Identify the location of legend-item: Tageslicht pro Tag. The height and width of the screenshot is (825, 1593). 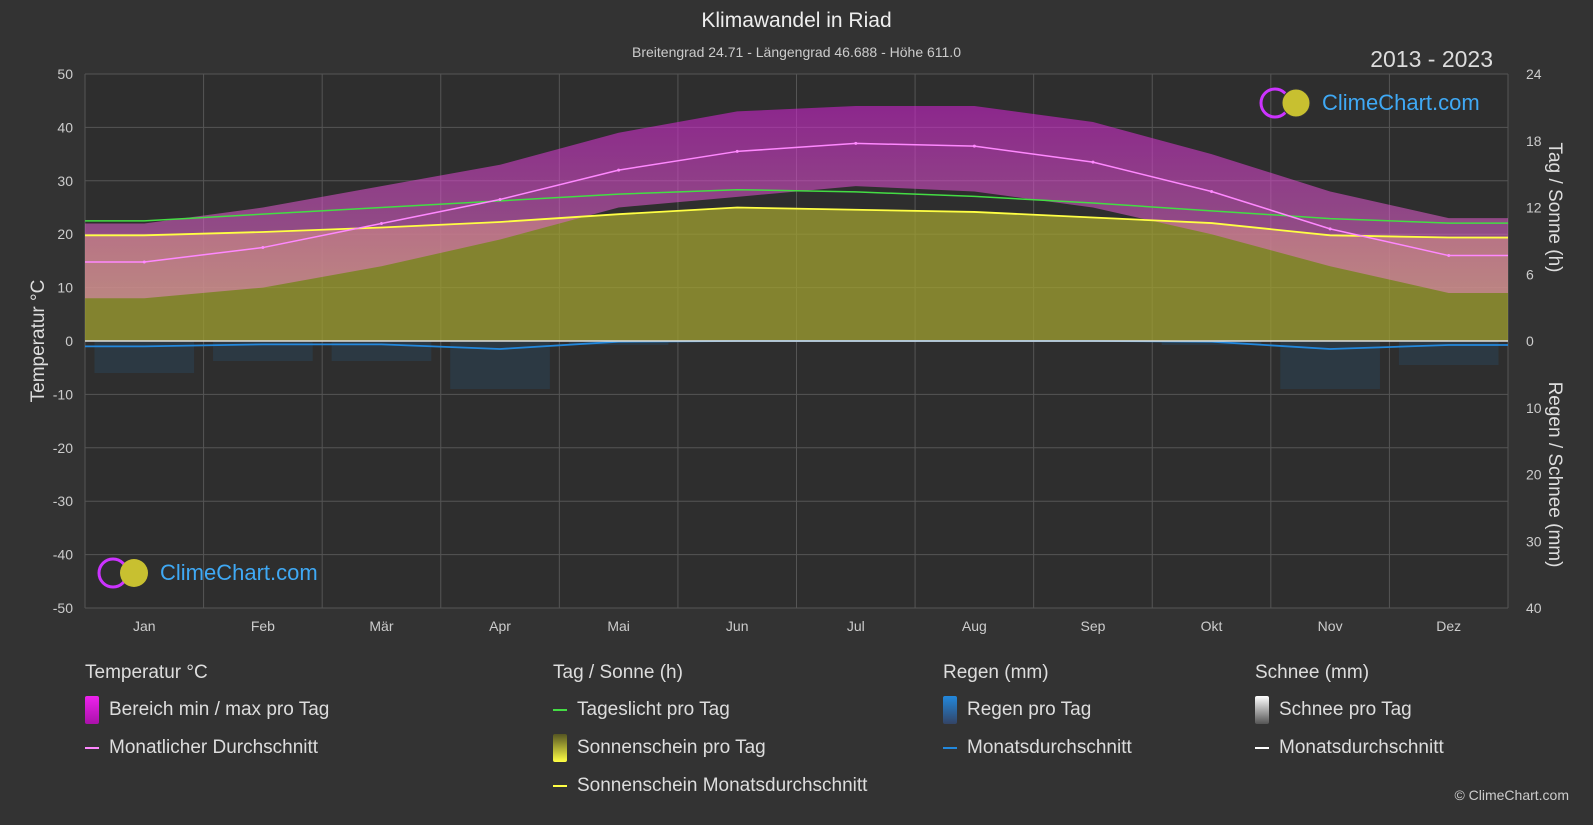
(710, 710).